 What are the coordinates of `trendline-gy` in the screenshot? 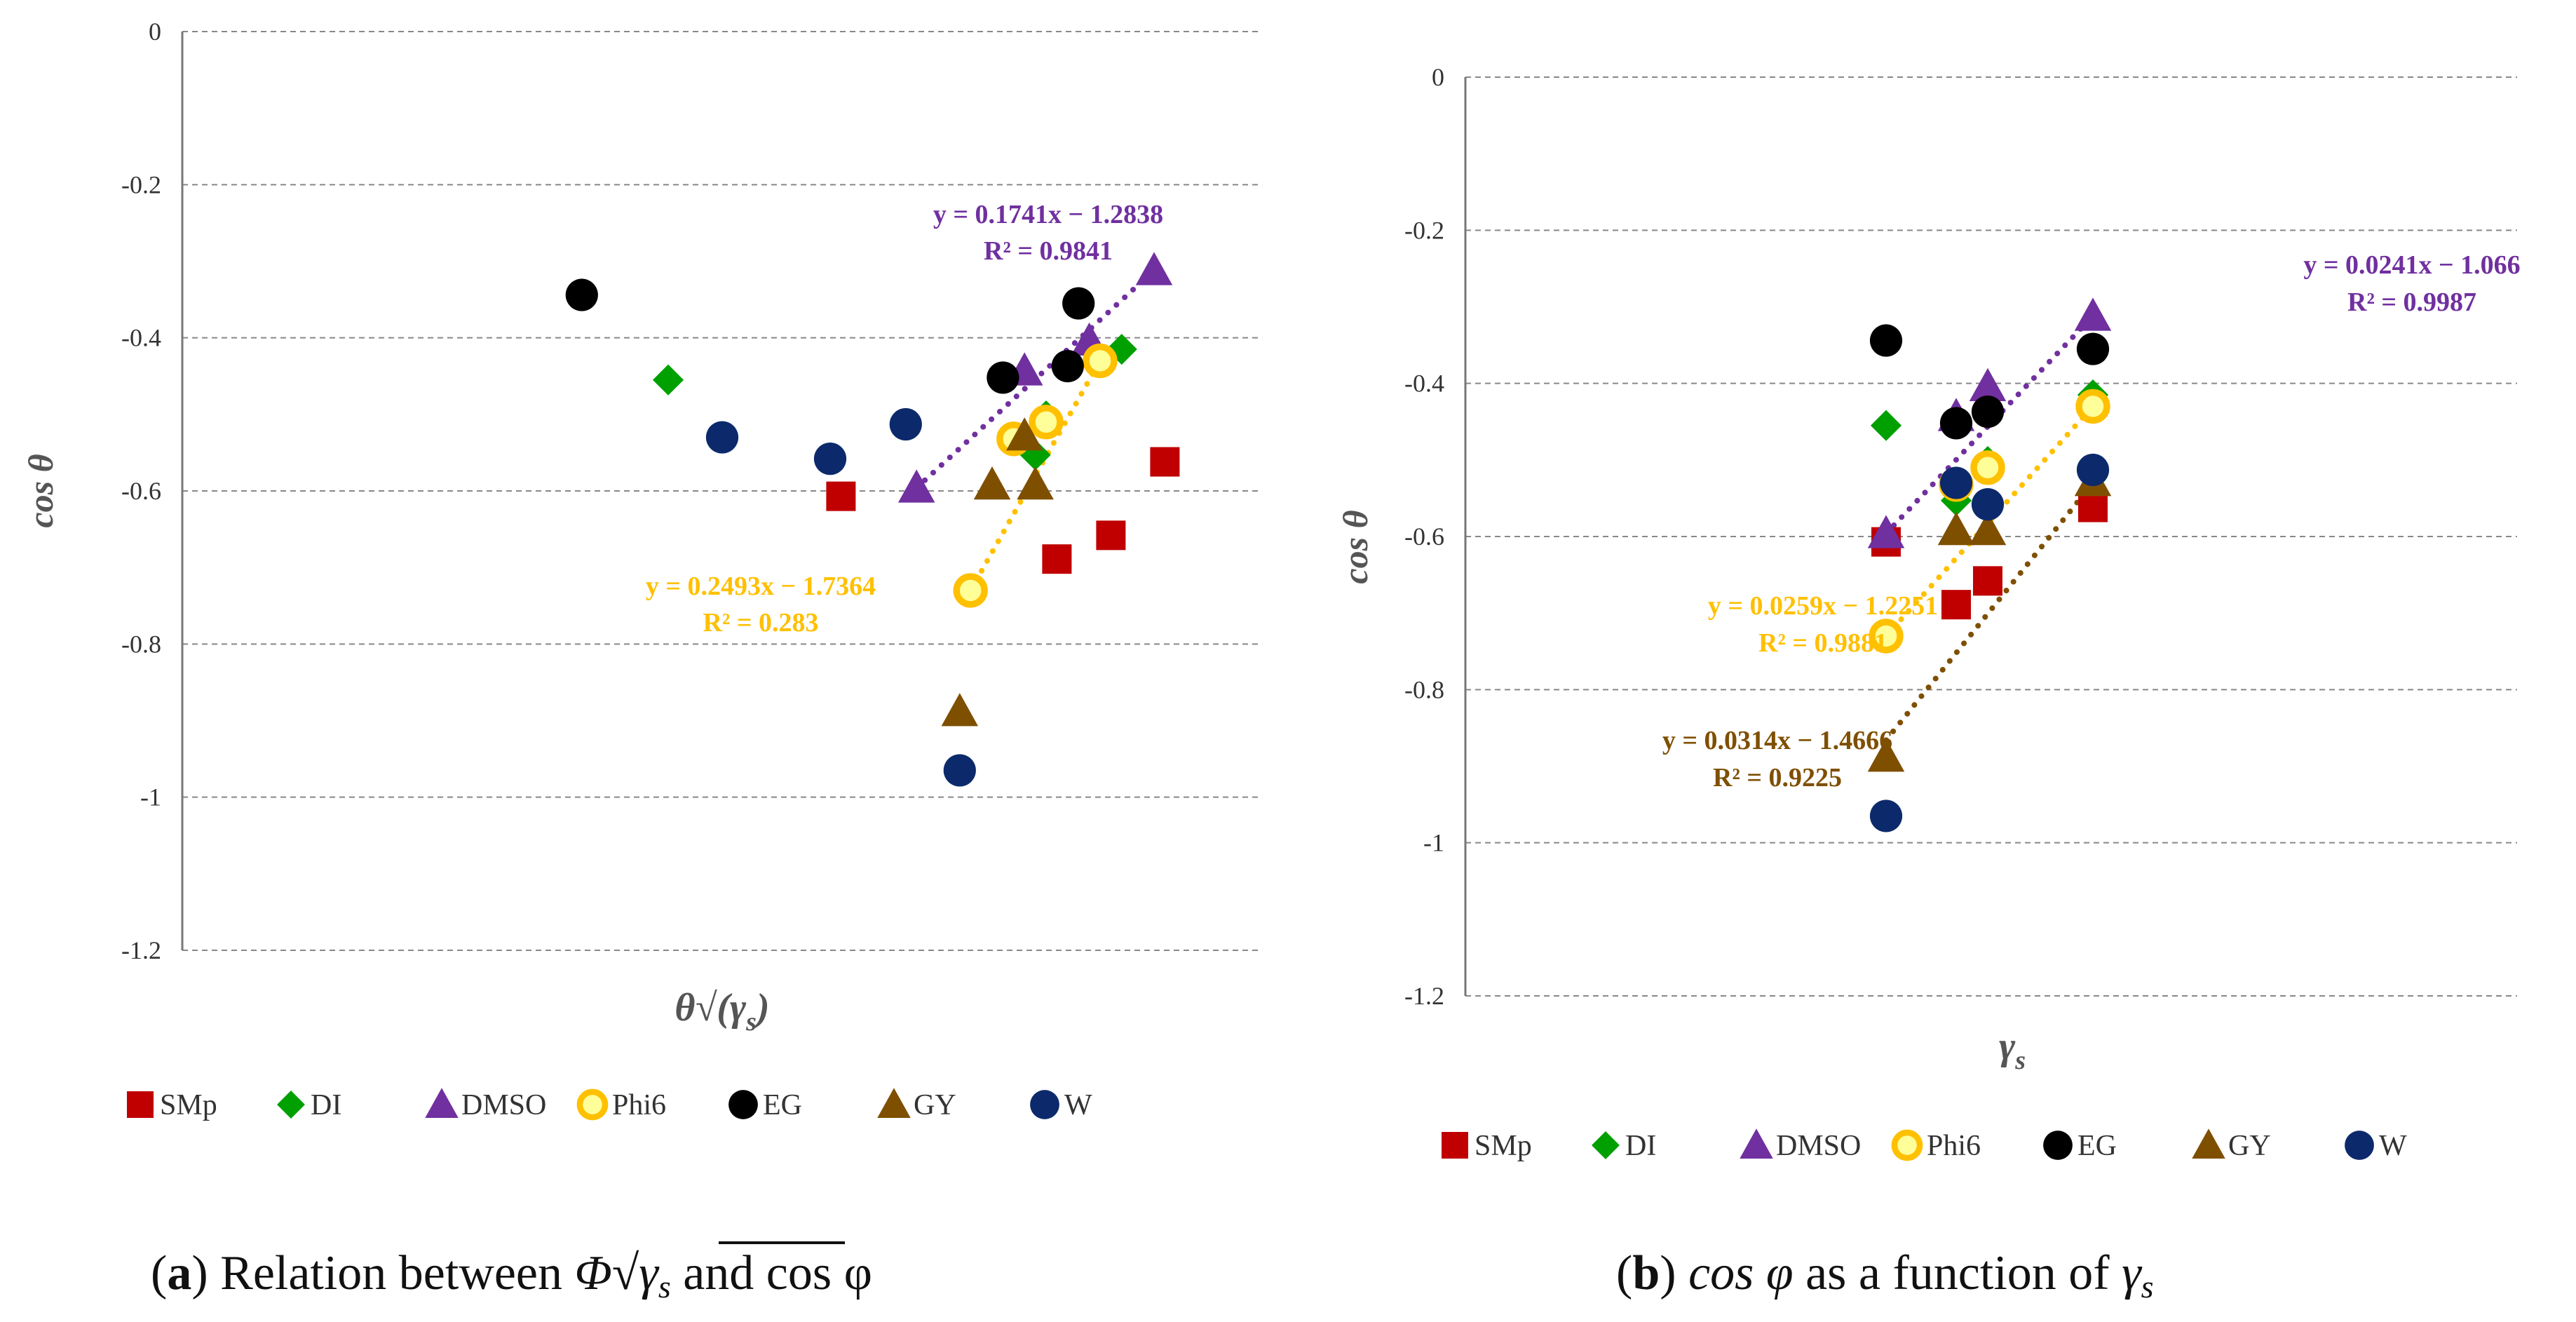 It's located at (1990, 611).